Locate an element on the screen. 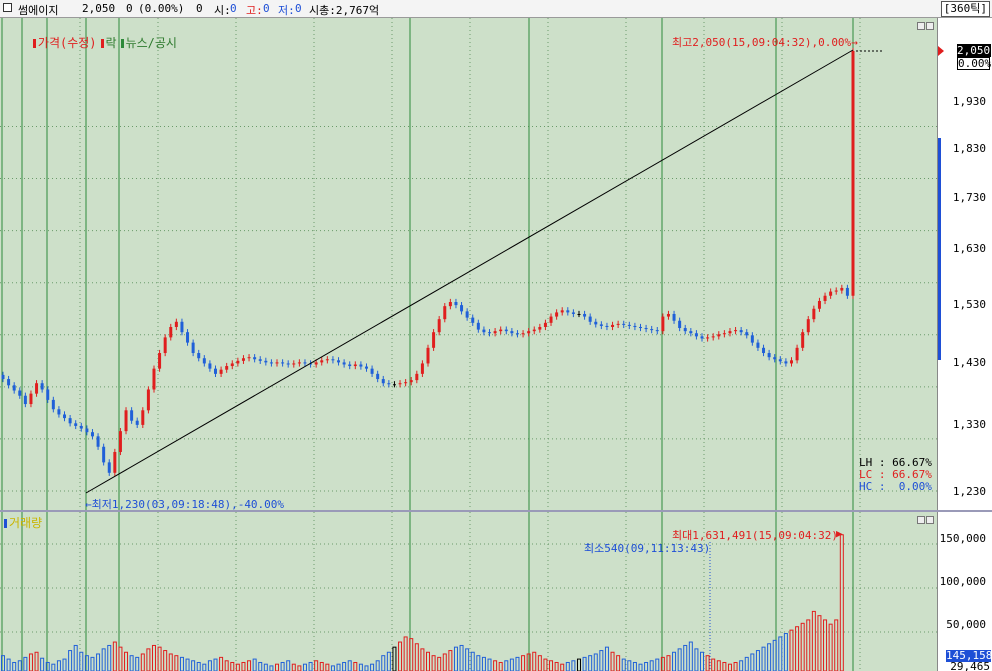 The height and width of the screenshot is (671, 992). volume-pane-control-icons is located at coordinates (925, 519).